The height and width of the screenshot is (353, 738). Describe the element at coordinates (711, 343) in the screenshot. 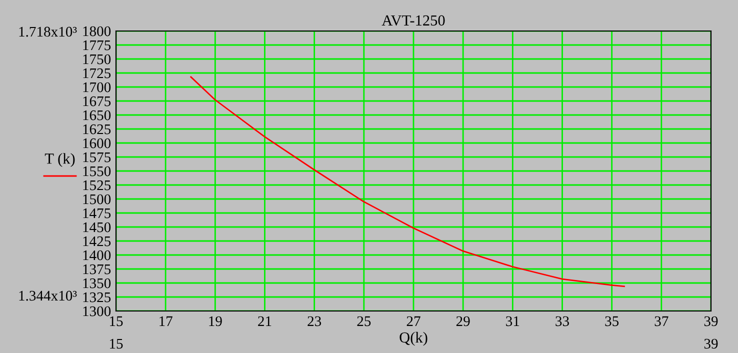

I see `text: 39` at that location.